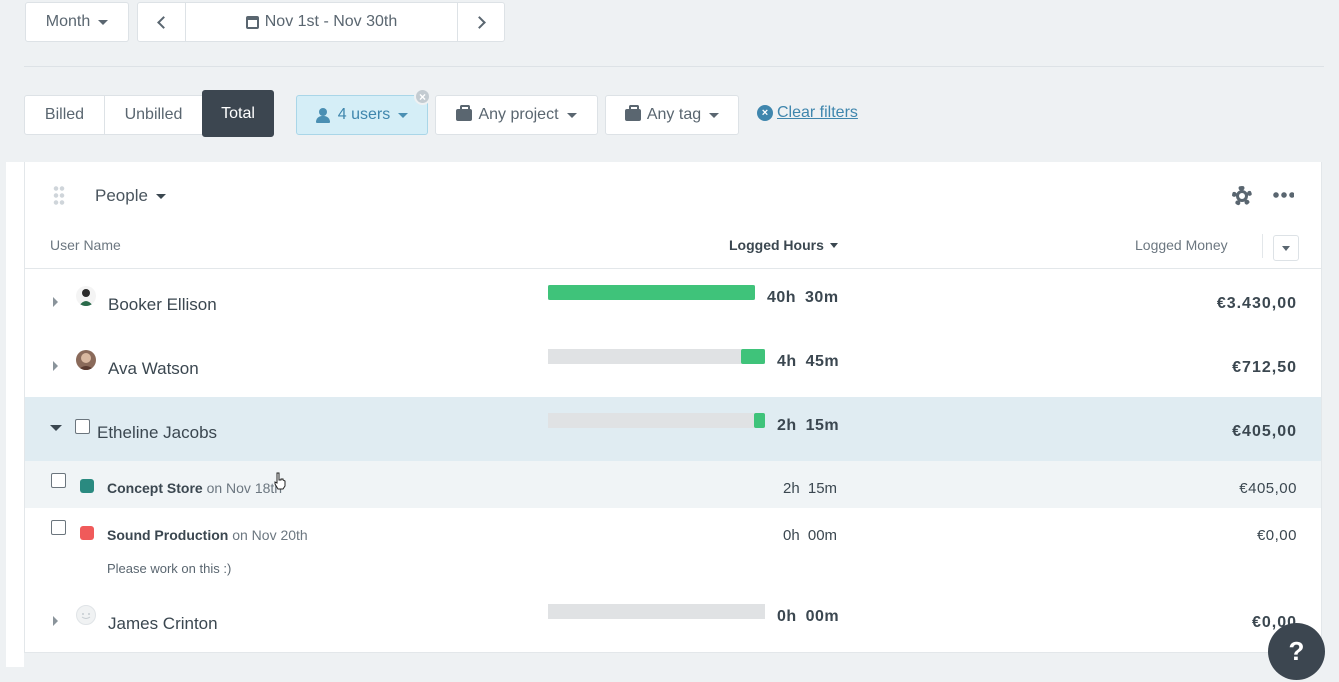  I want to click on tab-total: Total, so click(238, 113).